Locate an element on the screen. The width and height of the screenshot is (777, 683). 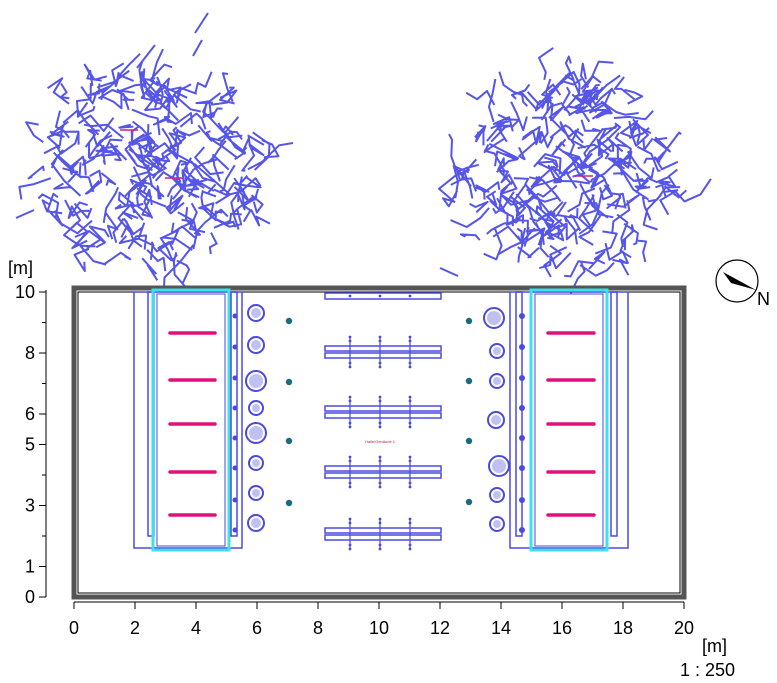
desk-group is located at coordinates (383, 421).